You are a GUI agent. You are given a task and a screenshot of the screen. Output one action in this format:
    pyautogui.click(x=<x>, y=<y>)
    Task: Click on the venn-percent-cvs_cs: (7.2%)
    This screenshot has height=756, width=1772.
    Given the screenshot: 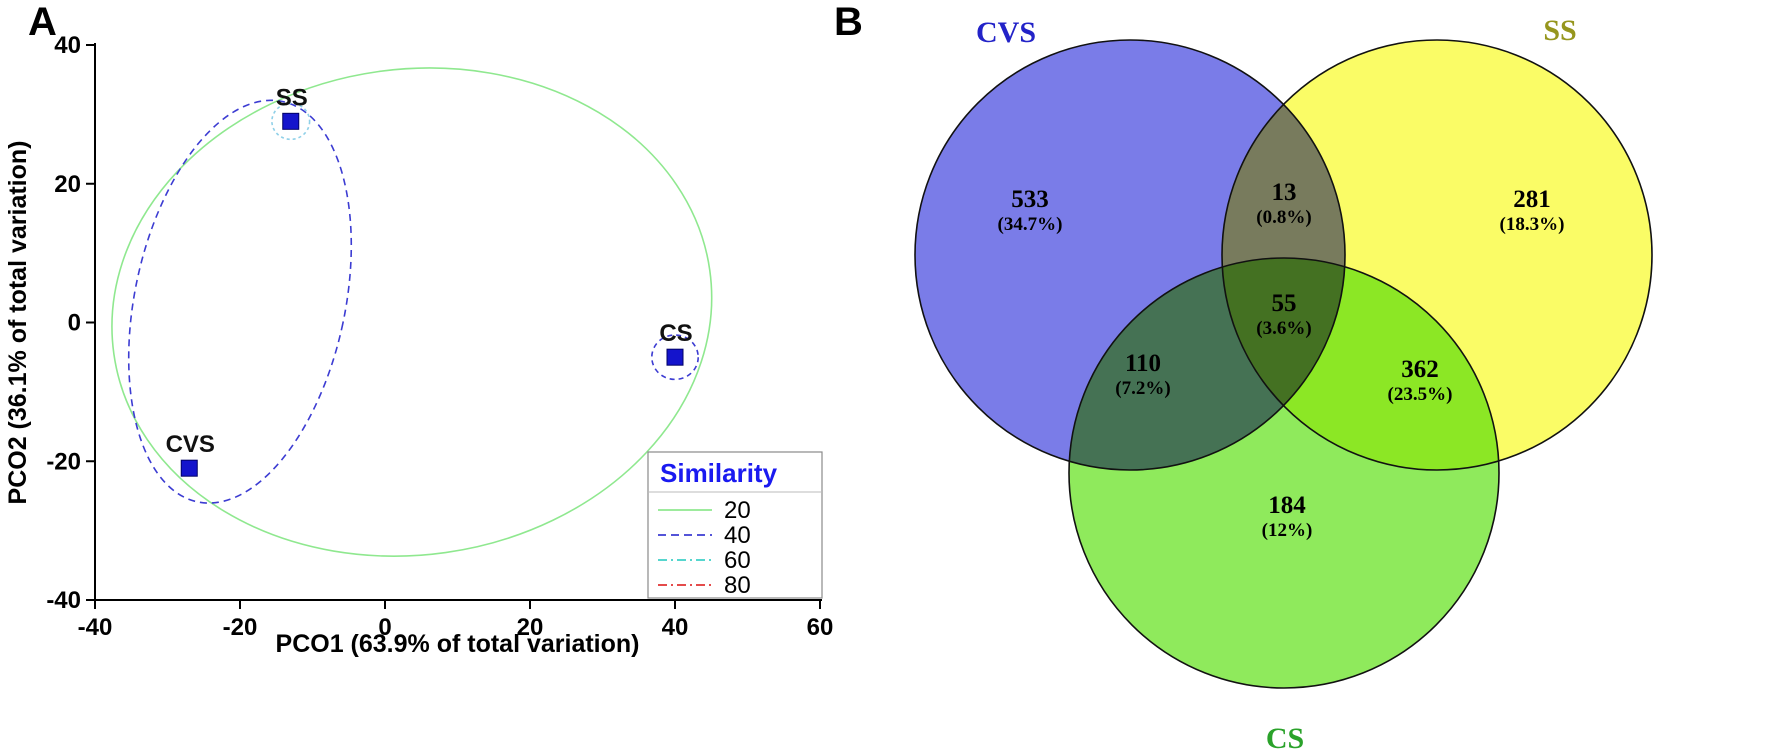 What is the action you would take?
    pyautogui.click(x=1142, y=388)
    